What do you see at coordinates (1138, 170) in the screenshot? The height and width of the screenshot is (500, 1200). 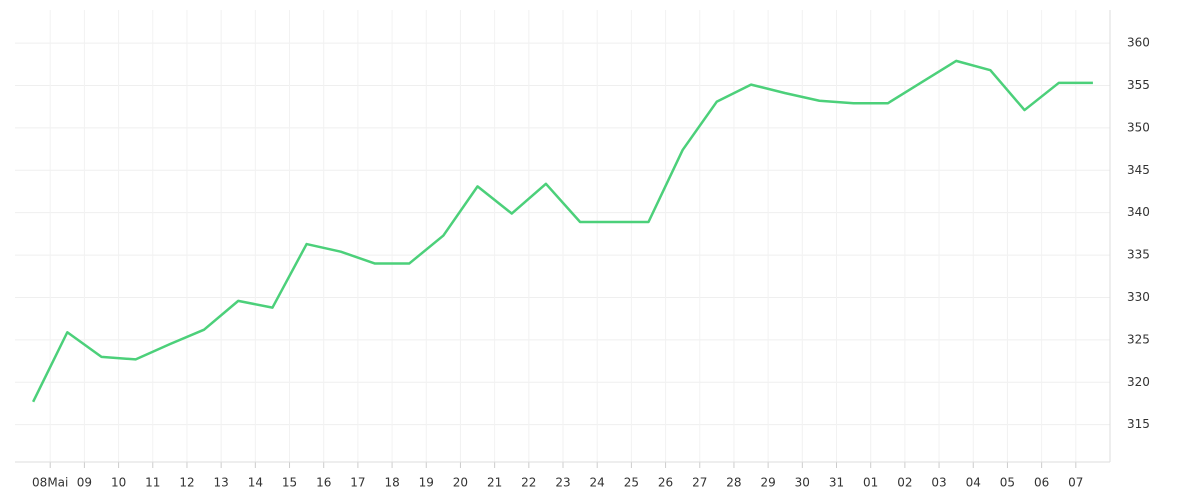 I see `y-tick-label: 345` at bounding box center [1138, 170].